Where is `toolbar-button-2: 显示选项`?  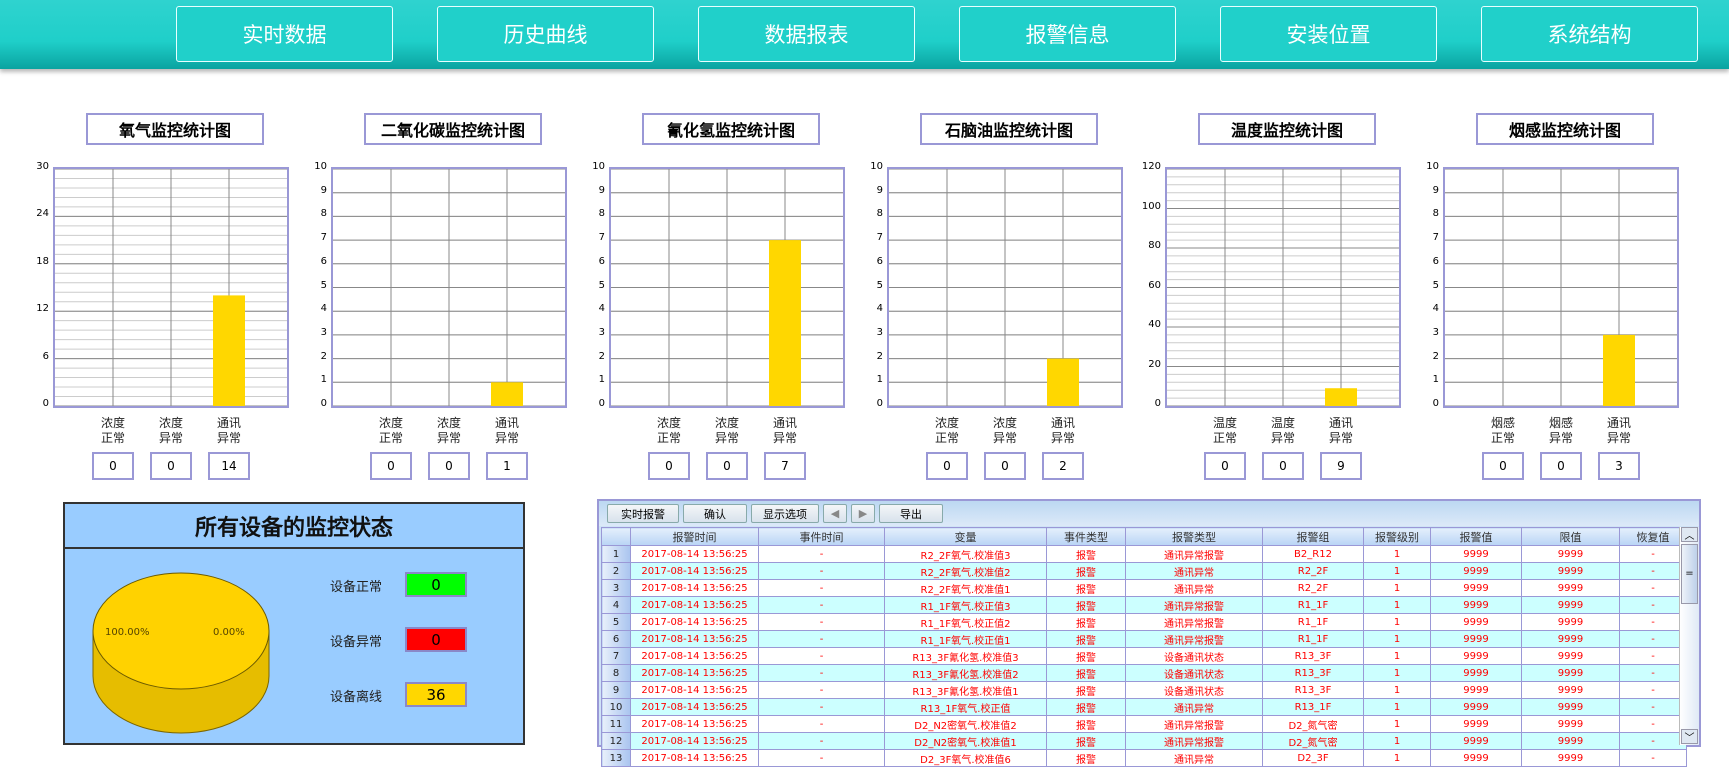 toolbar-button-2: 显示选项 is located at coordinates (785, 513).